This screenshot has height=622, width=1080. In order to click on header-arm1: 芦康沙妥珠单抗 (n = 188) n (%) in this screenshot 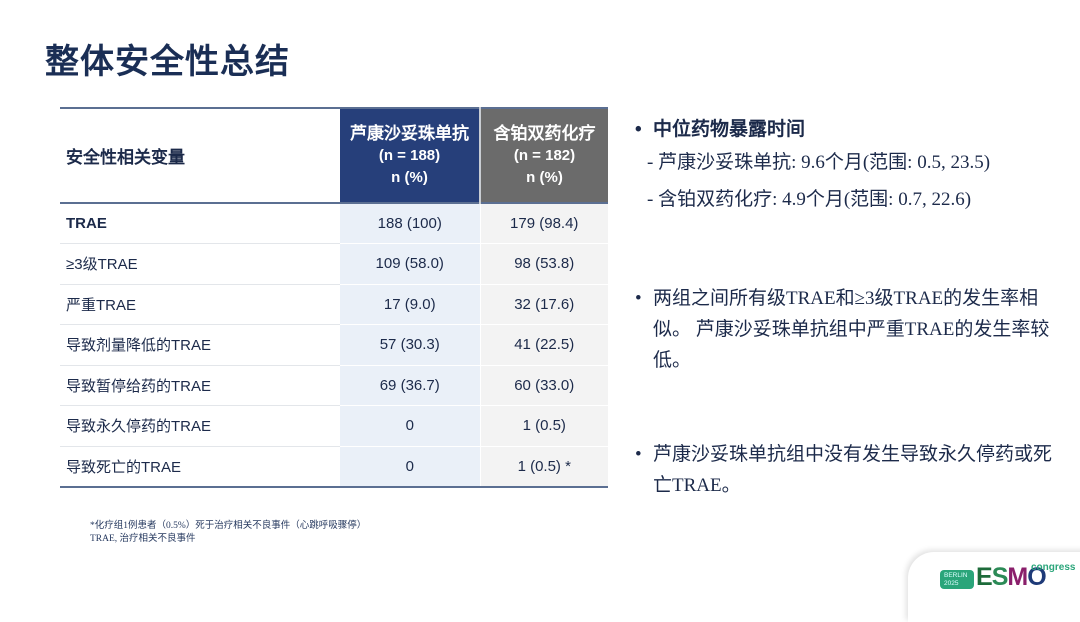, I will do `click(410, 155)`.